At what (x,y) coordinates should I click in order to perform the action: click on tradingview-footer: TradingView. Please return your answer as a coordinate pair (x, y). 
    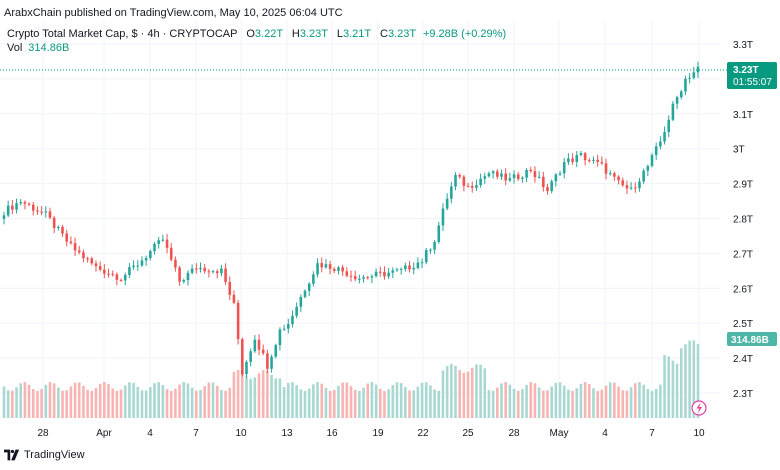
    Looking at the image, I should click on (44, 455).